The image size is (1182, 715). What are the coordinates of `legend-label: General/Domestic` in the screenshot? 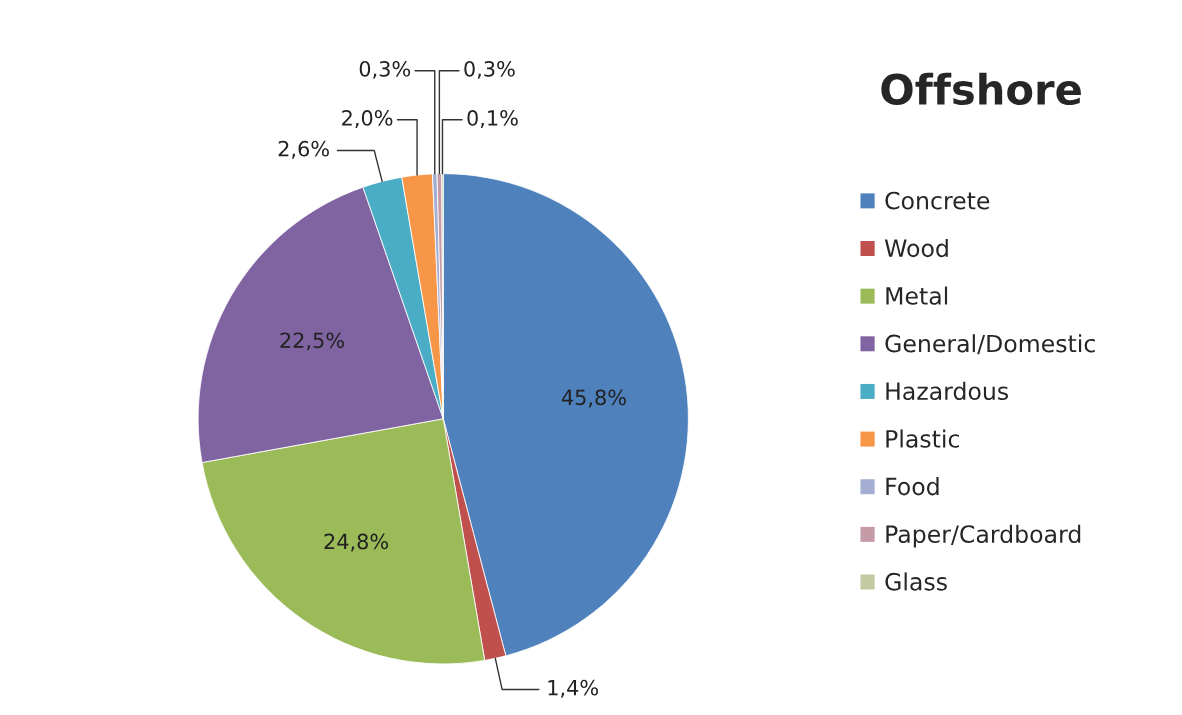 It's located at (990, 344).